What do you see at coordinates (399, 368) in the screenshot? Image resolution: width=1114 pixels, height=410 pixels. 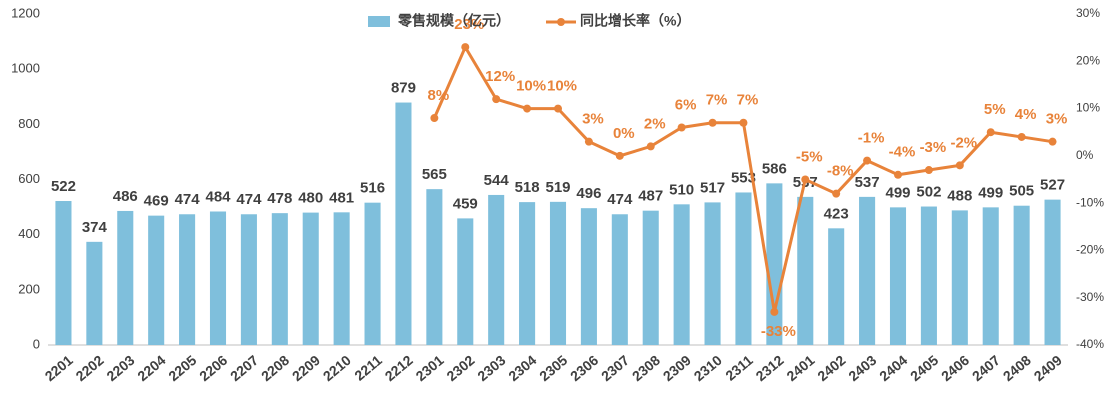 I see `x-tick-label: 2212` at bounding box center [399, 368].